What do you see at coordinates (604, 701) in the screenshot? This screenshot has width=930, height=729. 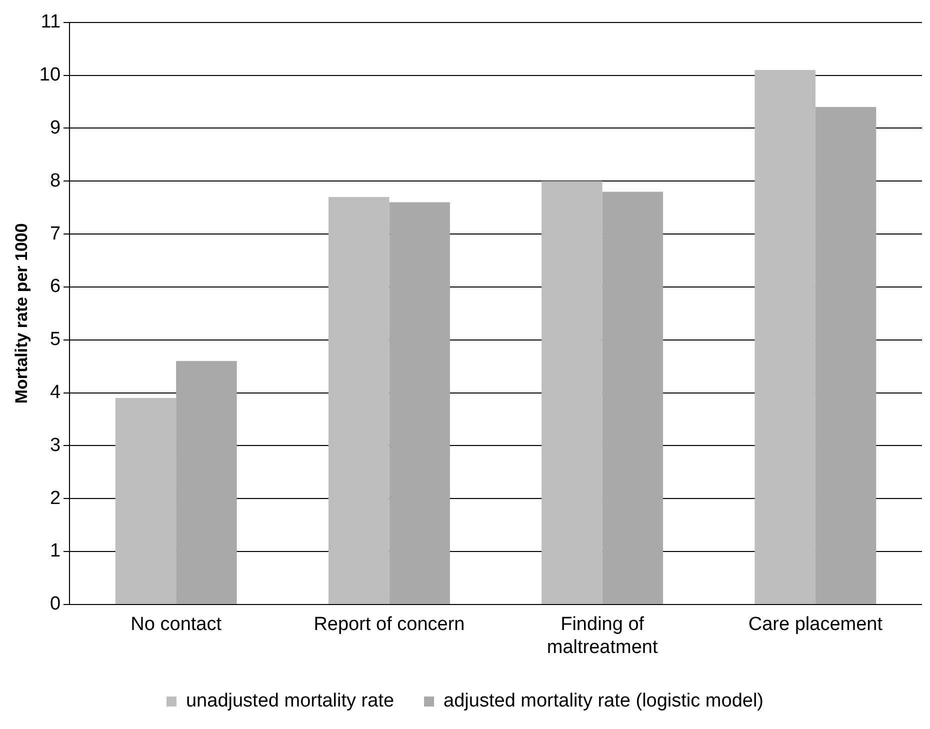 I see `legend-label: adjusted mortality rate (logistic model)` at bounding box center [604, 701].